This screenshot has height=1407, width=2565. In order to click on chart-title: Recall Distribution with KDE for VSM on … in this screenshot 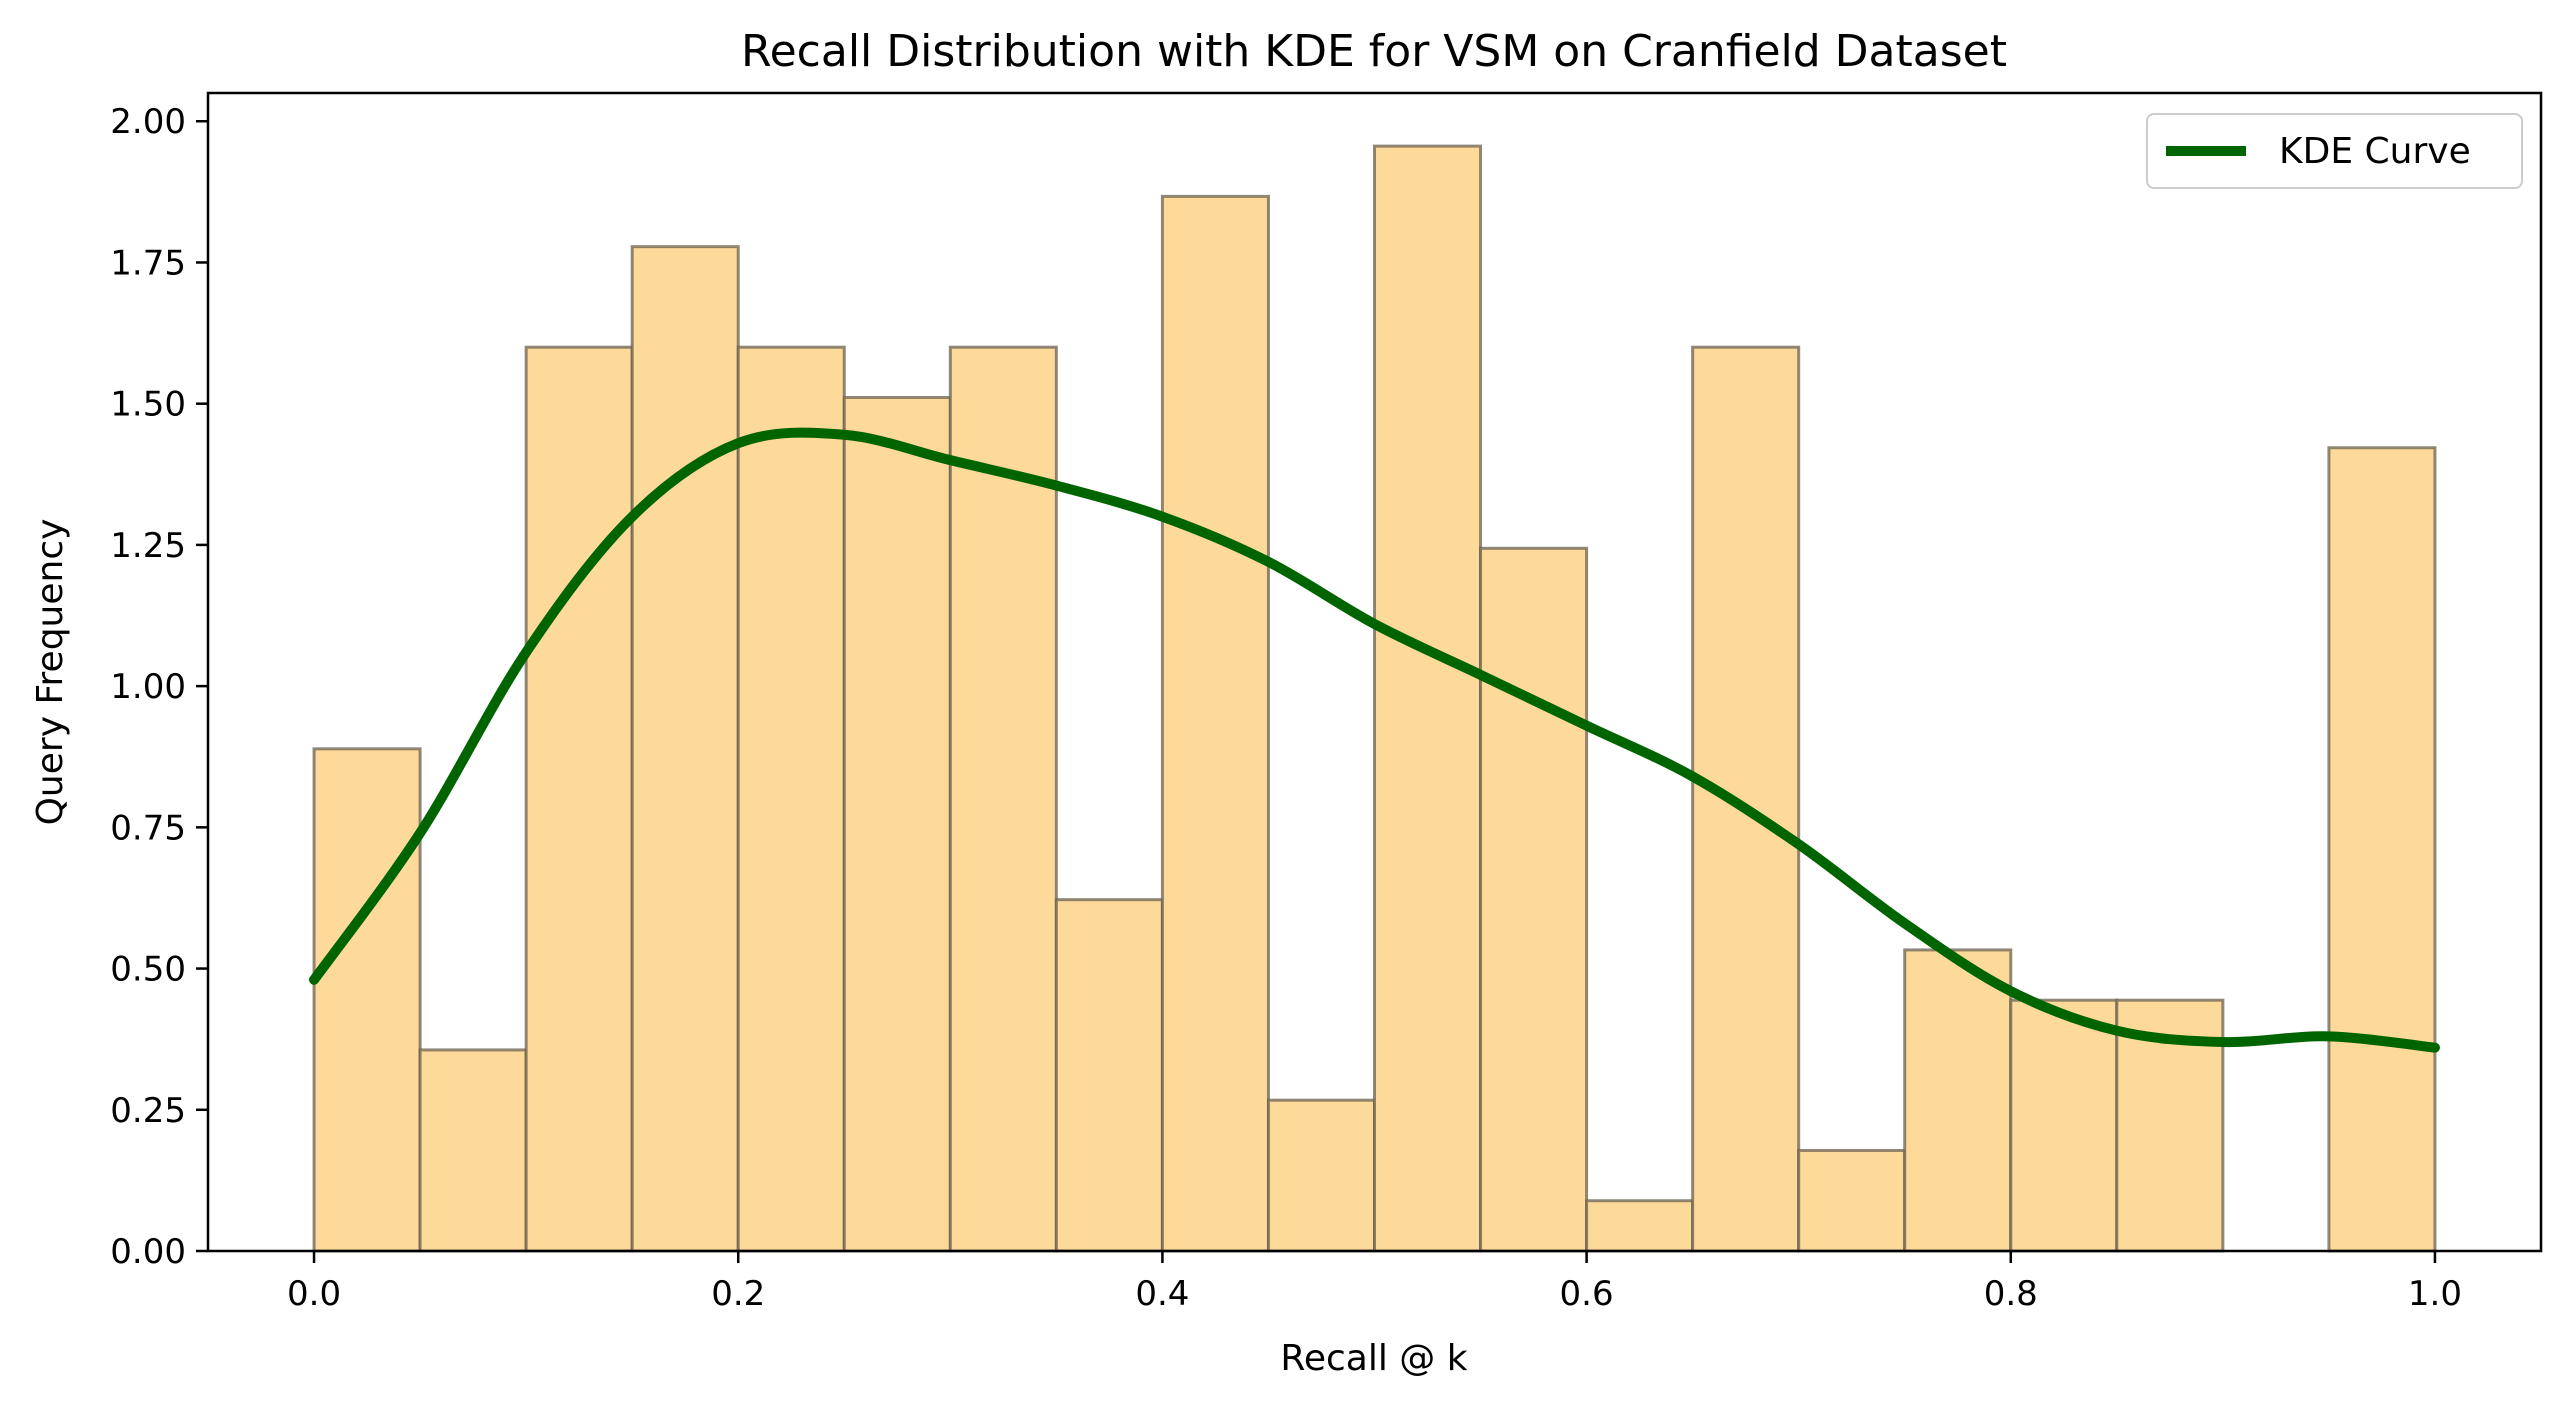, I will do `click(1374, 51)`.